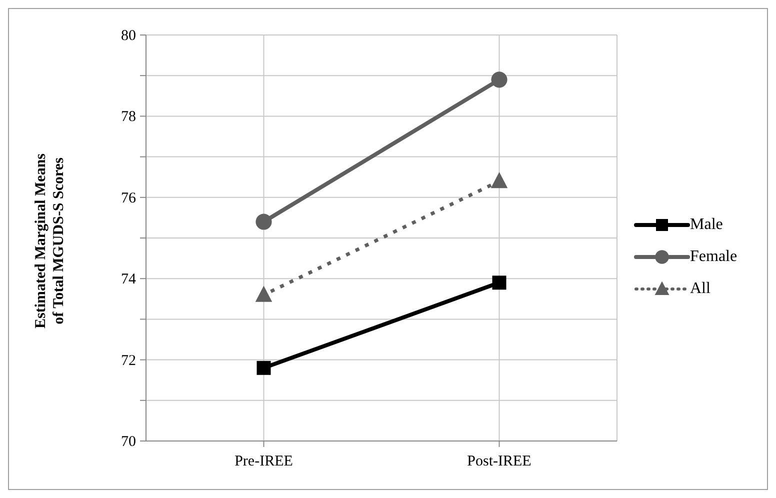  What do you see at coordinates (50, 240) in the screenshot?
I see `y-axis-title: Estimated Marginal Means of Total MGUDS-S Scores` at bounding box center [50, 240].